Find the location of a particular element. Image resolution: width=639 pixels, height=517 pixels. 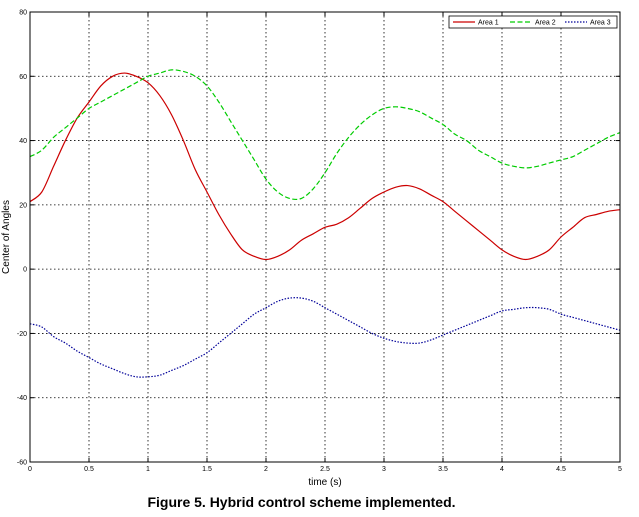

x-tick-label: 3 is located at coordinates (384, 469).